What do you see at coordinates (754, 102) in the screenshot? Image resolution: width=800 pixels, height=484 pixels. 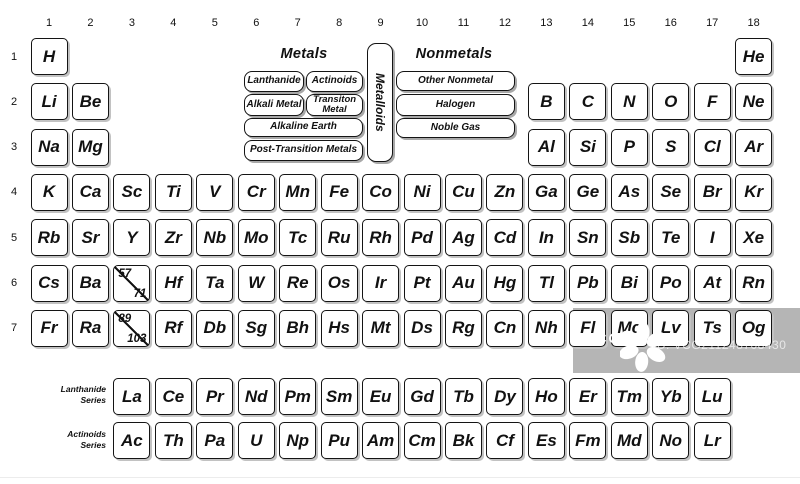 I see `element-cell-ne: Ne` at bounding box center [754, 102].